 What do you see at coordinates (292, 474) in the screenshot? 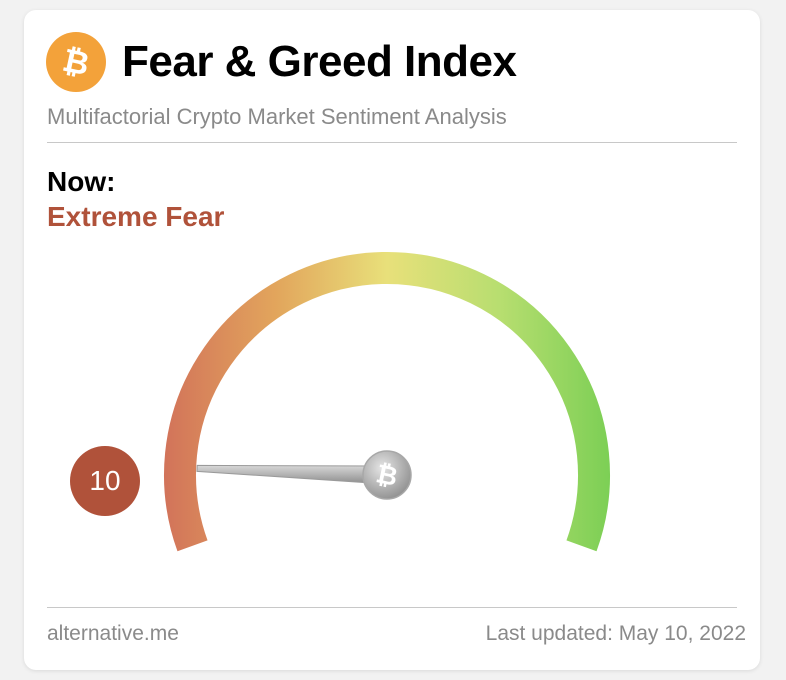
I see `gauge-needle` at bounding box center [292, 474].